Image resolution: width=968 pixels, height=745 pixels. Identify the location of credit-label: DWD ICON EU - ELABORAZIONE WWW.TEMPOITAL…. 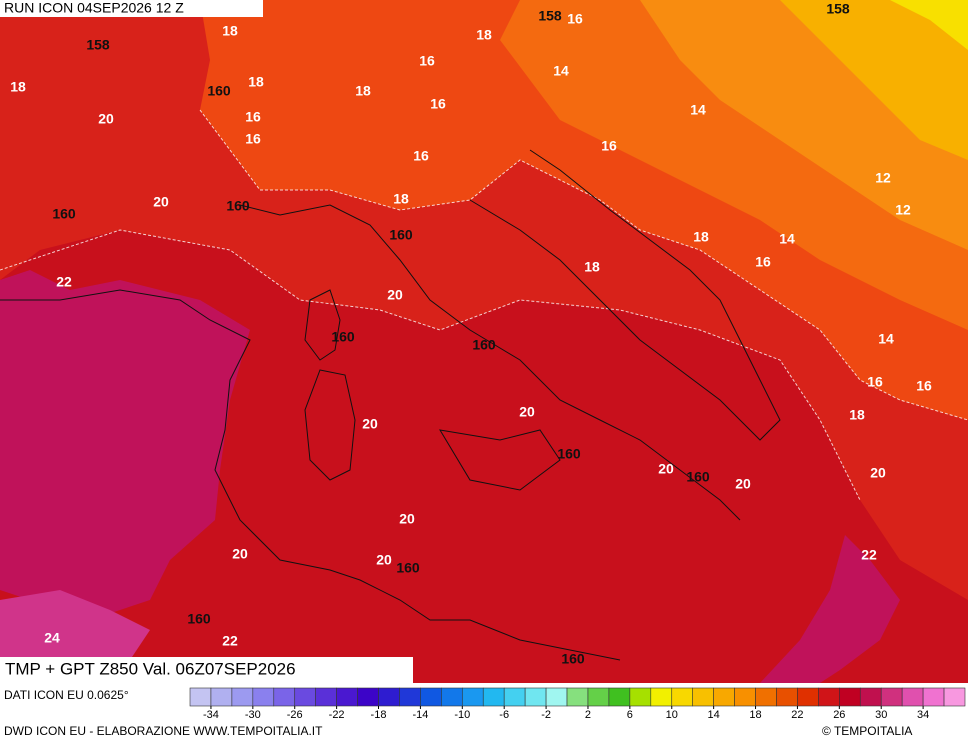
(163, 731).